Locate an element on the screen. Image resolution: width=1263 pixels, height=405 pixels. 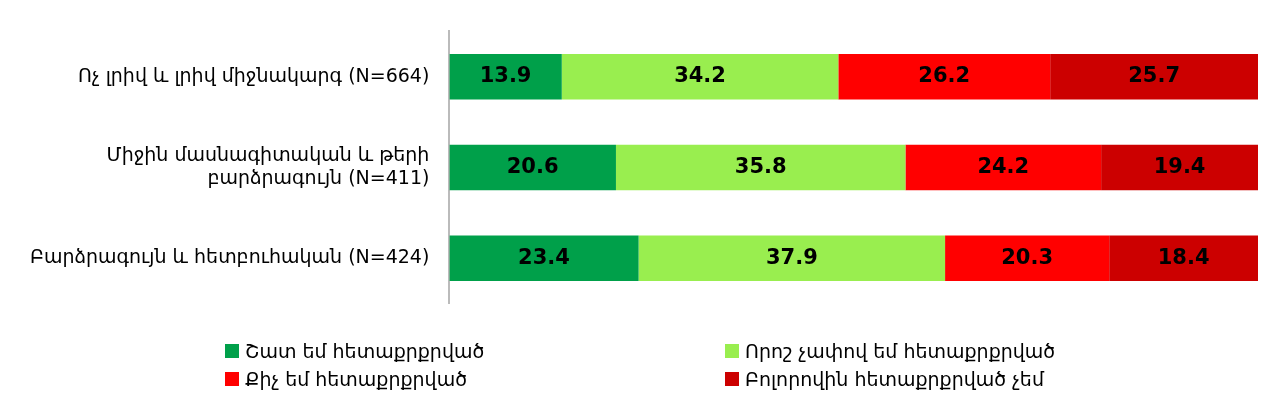
data-label: 20.6 is located at coordinates (532, 165).